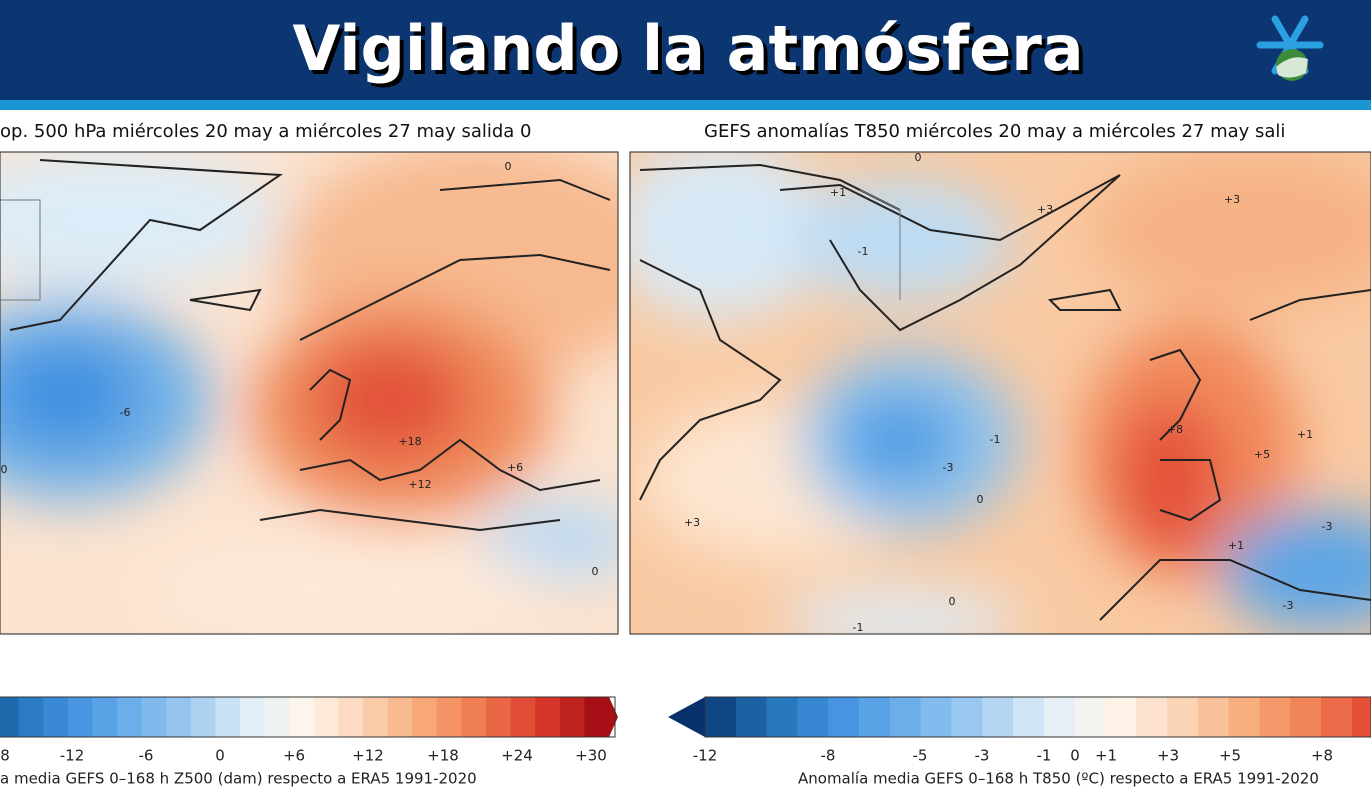  Describe the element at coordinates (368, 756) in the screenshot. I see `colorbar-tick-label: +12` at that location.